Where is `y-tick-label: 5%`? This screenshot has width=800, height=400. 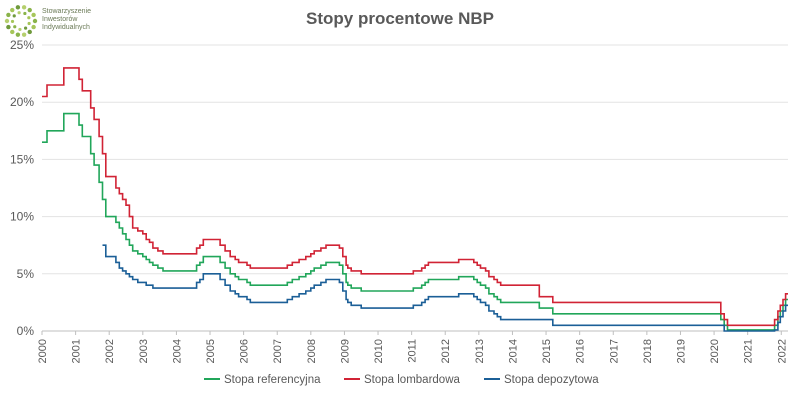
y-tick-label: 5% is located at coordinates (26, 274).